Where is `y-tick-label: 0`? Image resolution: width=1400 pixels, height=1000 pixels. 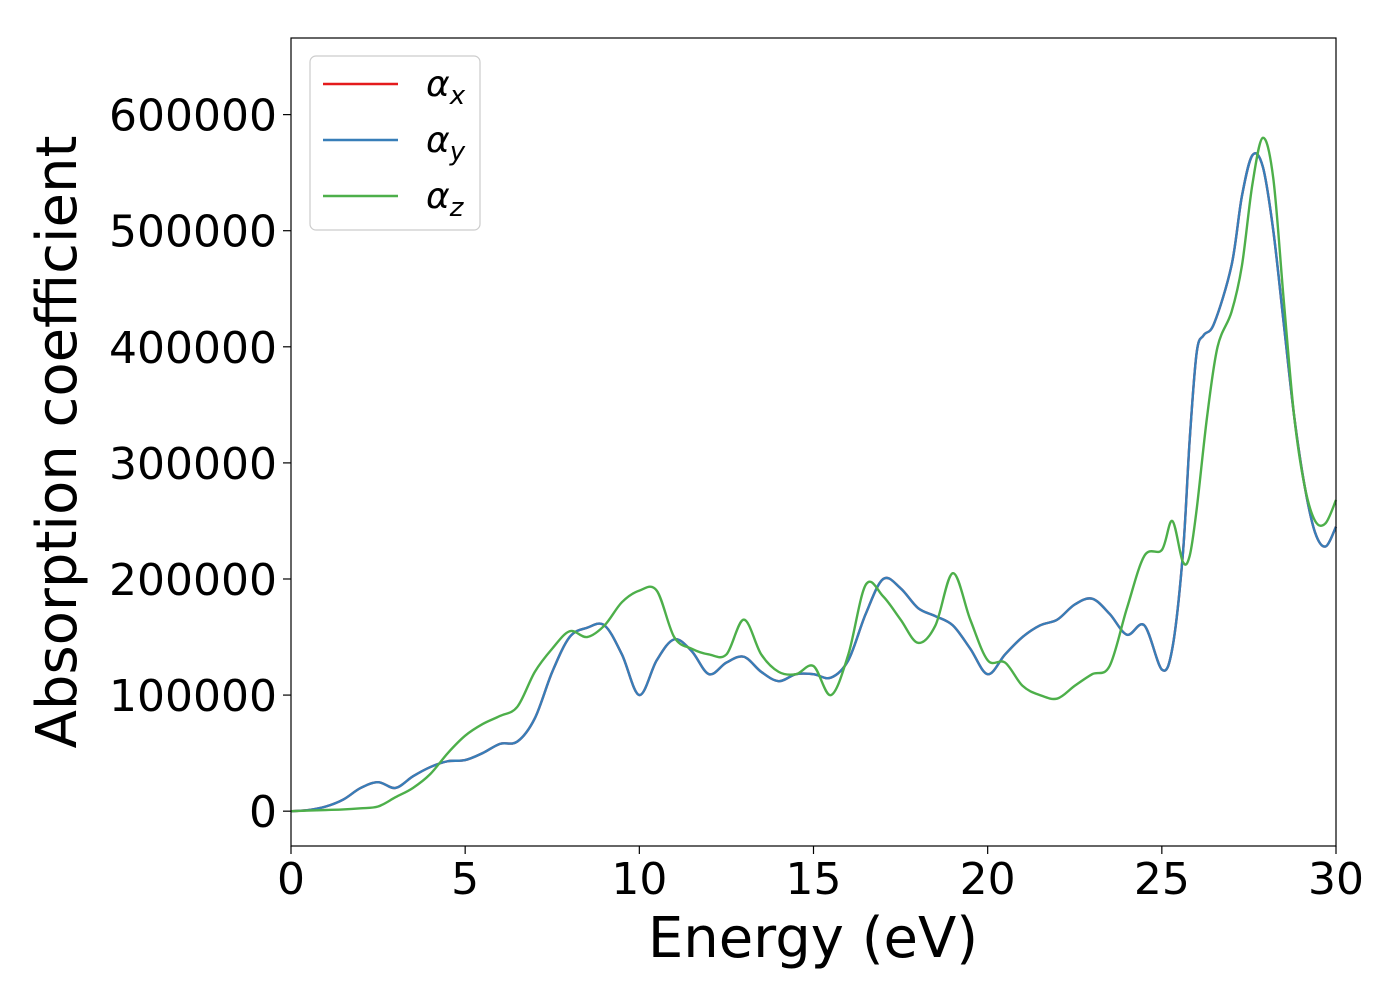
y-tick-label: 0 is located at coordinates (263, 812).